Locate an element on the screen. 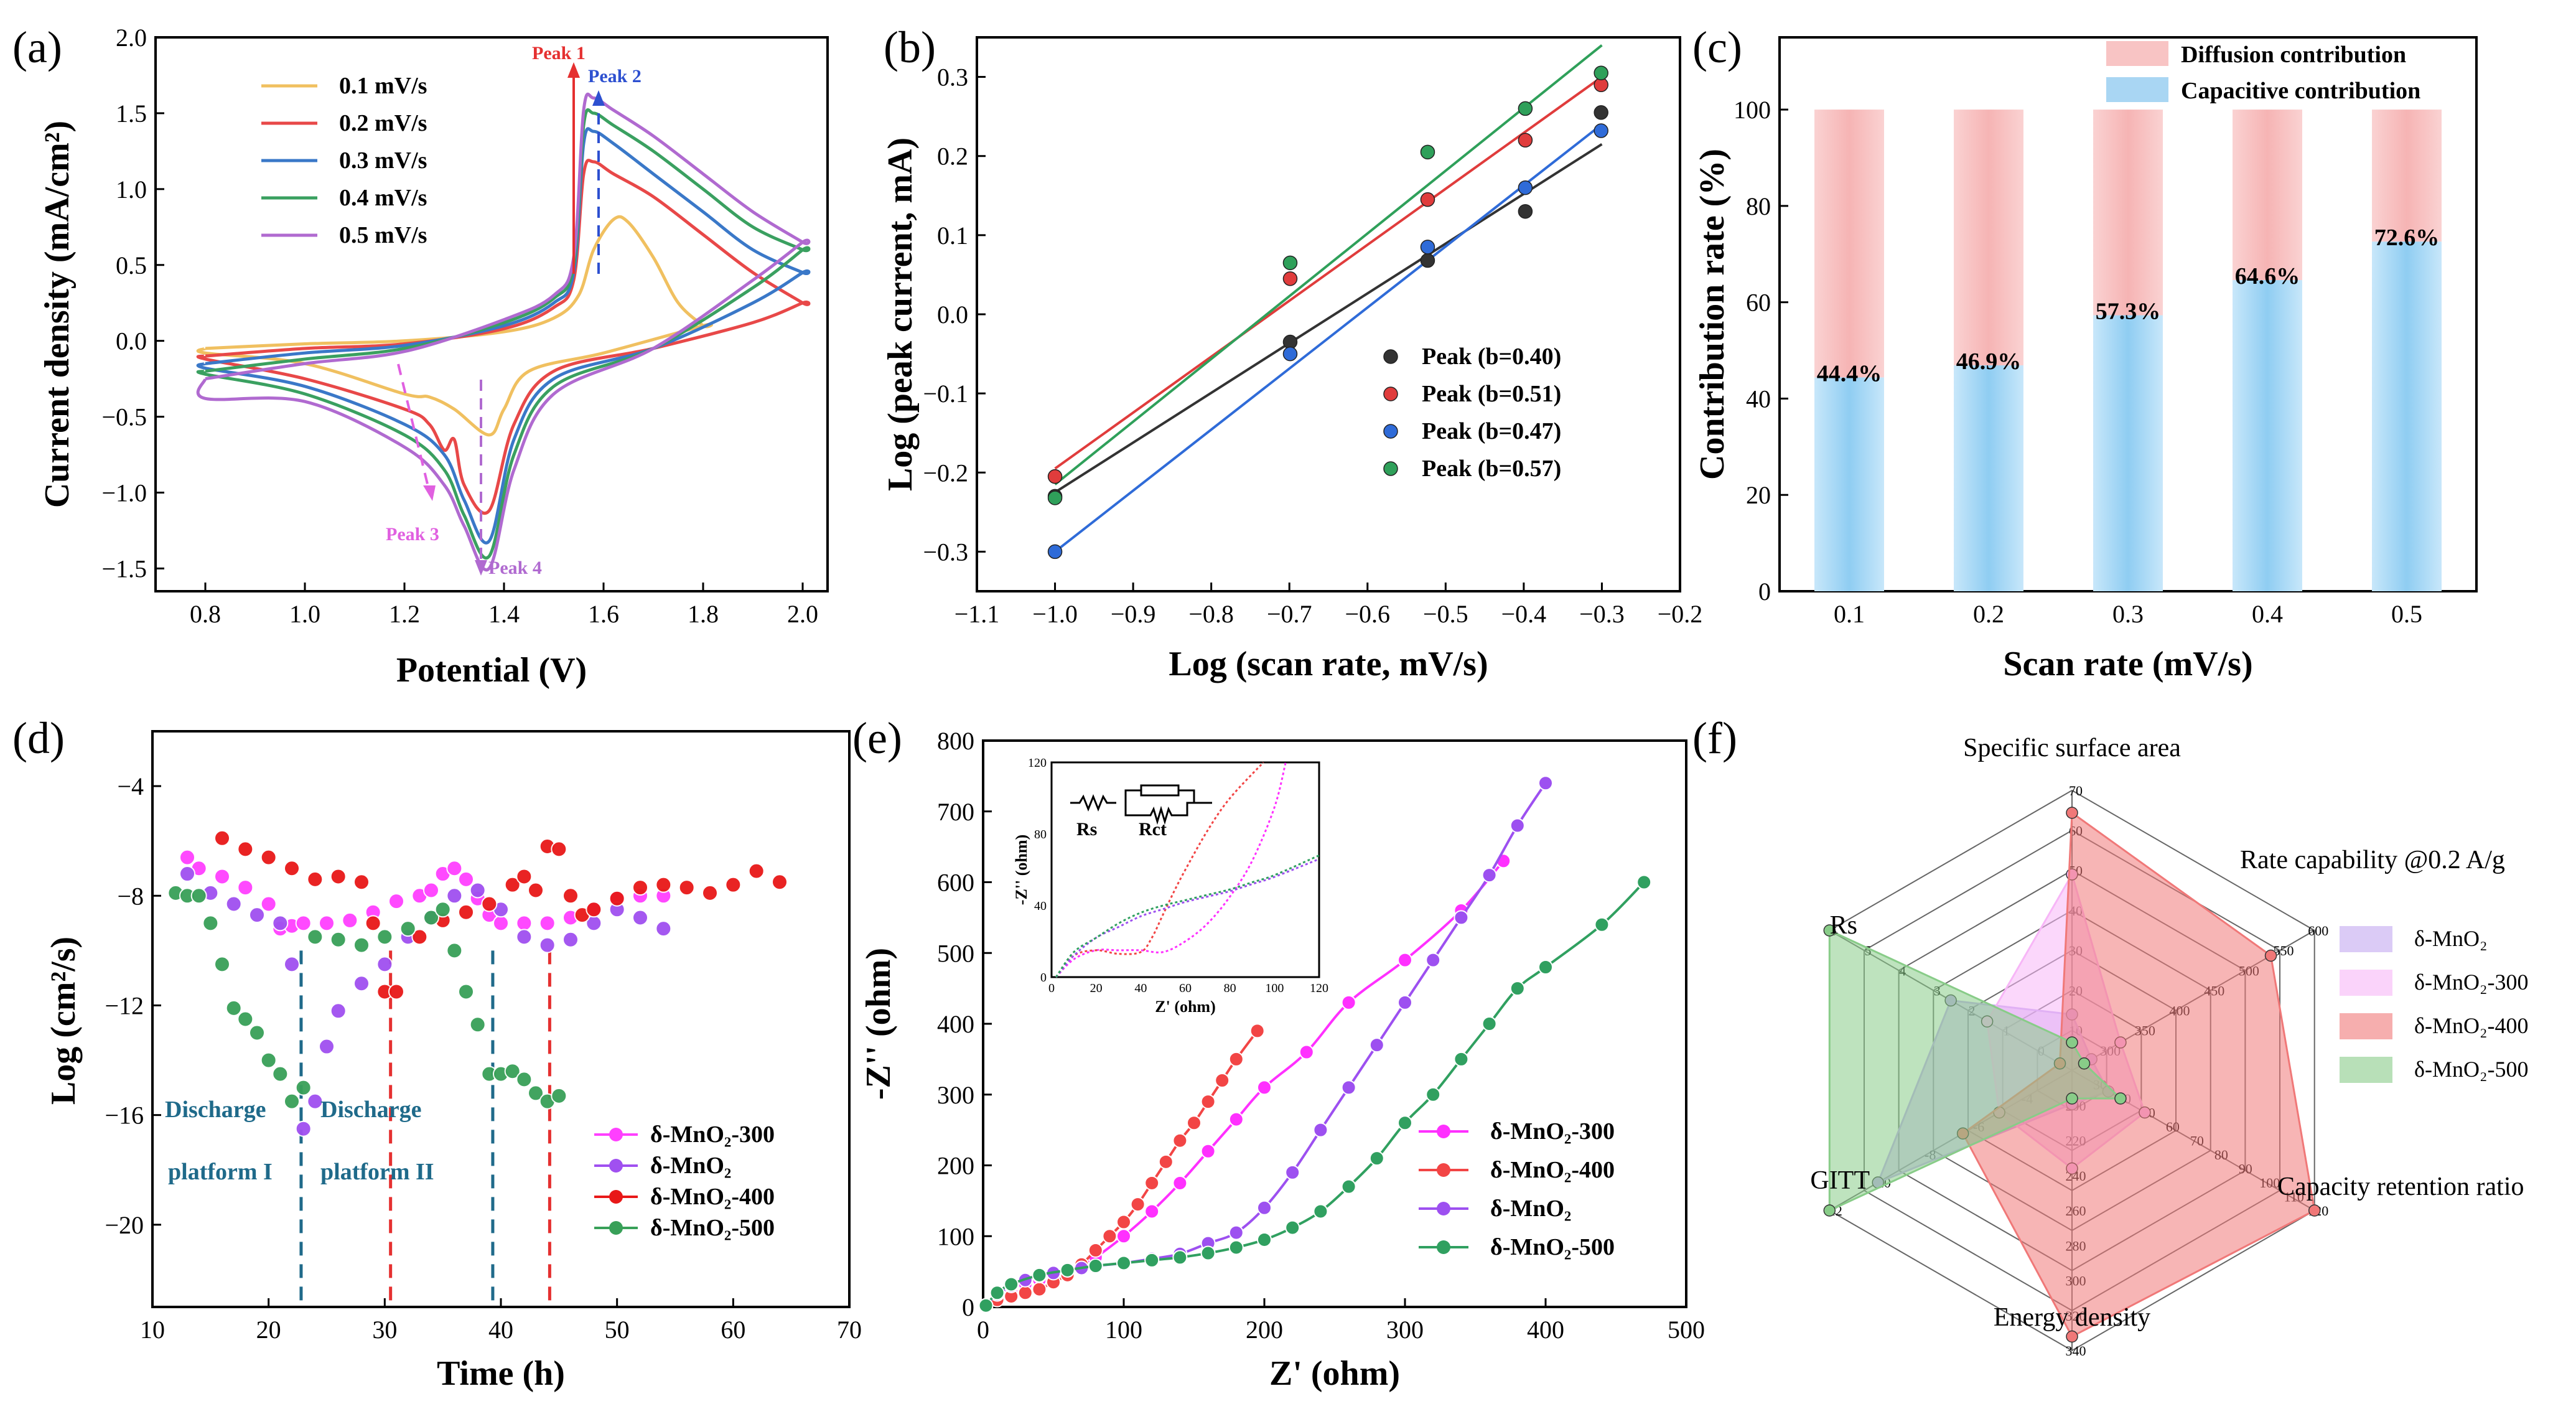 The height and width of the screenshot is (1414, 2576). panel-label-a: (a) is located at coordinates (37, 47).